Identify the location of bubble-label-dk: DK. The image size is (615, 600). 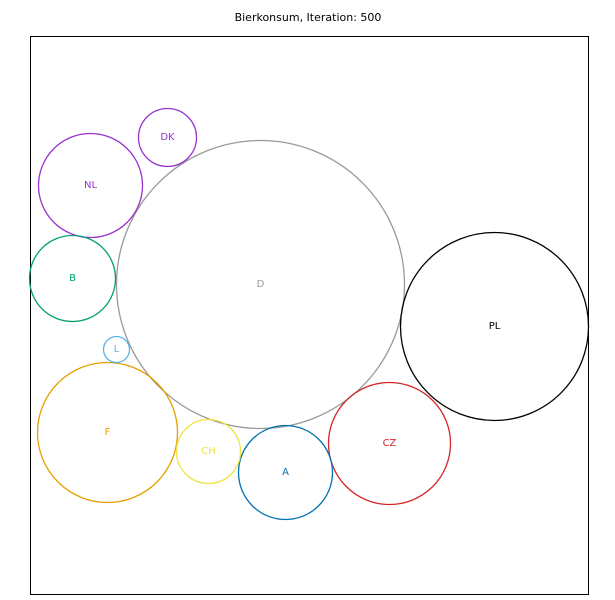
(167, 137).